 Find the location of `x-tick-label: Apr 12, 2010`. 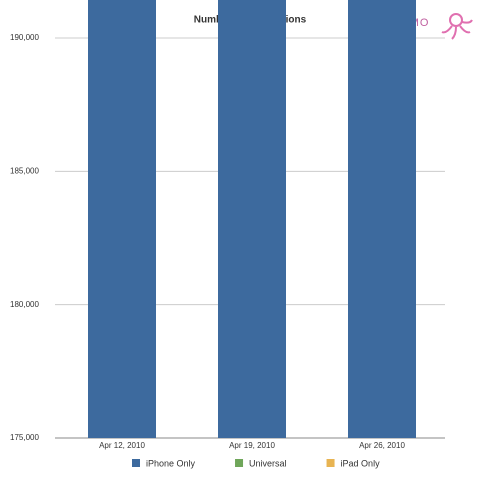

x-tick-label: Apr 12, 2010 is located at coordinates (122, 445).